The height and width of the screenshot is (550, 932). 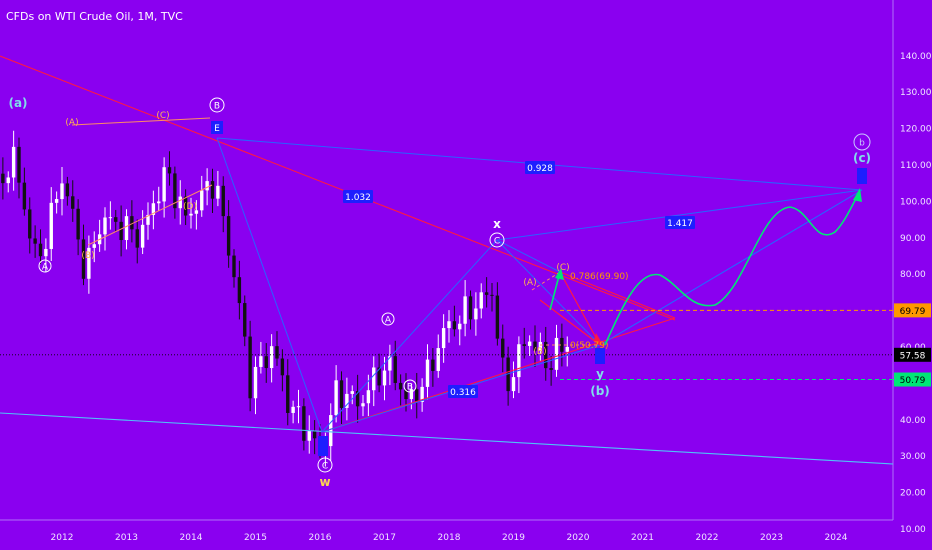 What do you see at coordinates (529, 283) in the screenshot?
I see `wave-A-2019: (A)` at bounding box center [529, 283].